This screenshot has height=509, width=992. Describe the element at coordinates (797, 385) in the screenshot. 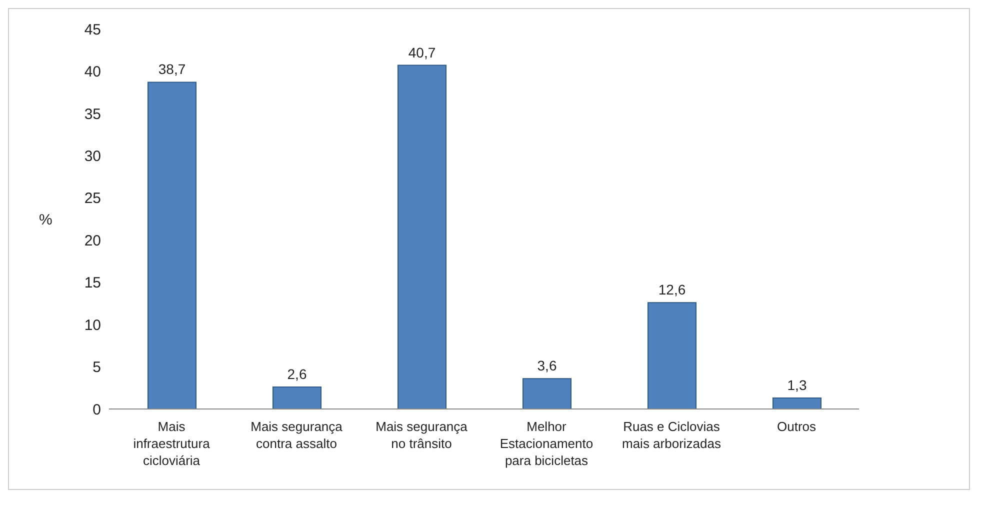

I see `data-label: 1,3` at that location.